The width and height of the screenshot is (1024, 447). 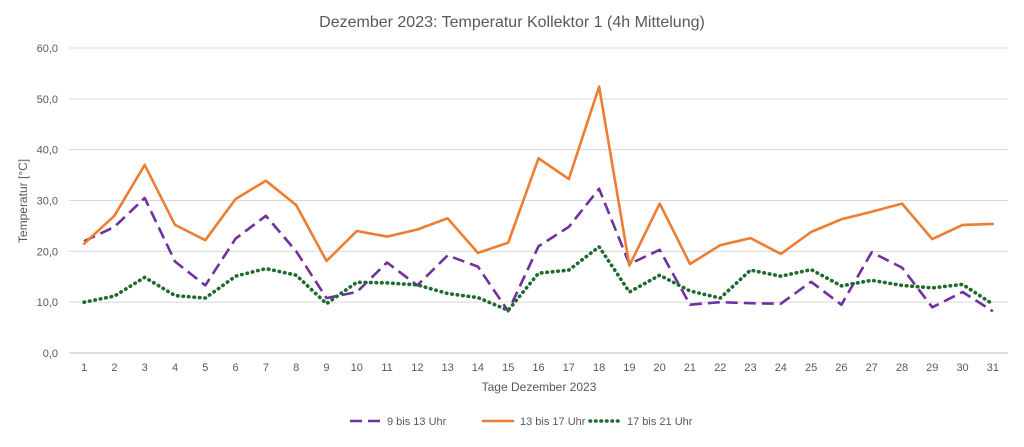 I want to click on x-tick-label: 25, so click(x=811, y=368).